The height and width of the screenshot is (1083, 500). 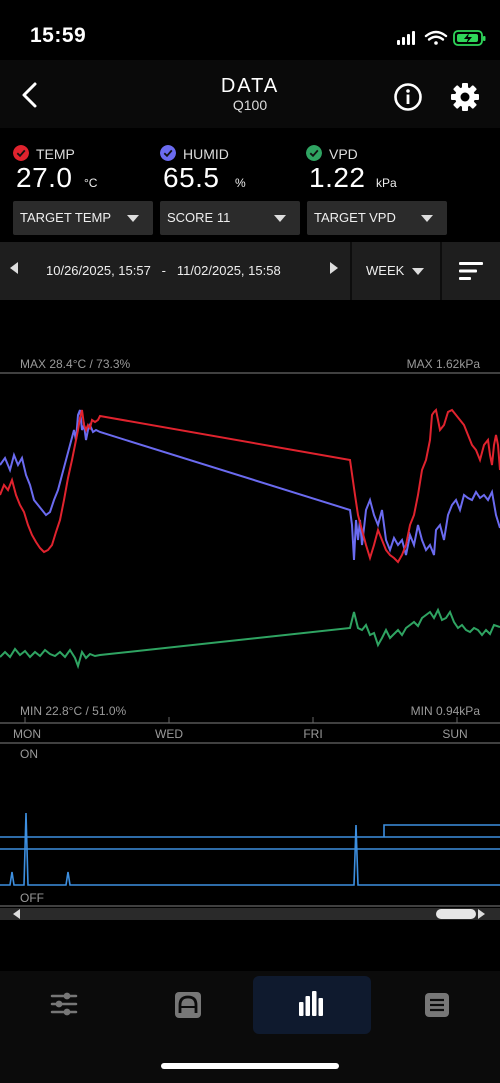 I want to click on page-title: DATA, so click(x=250, y=86).